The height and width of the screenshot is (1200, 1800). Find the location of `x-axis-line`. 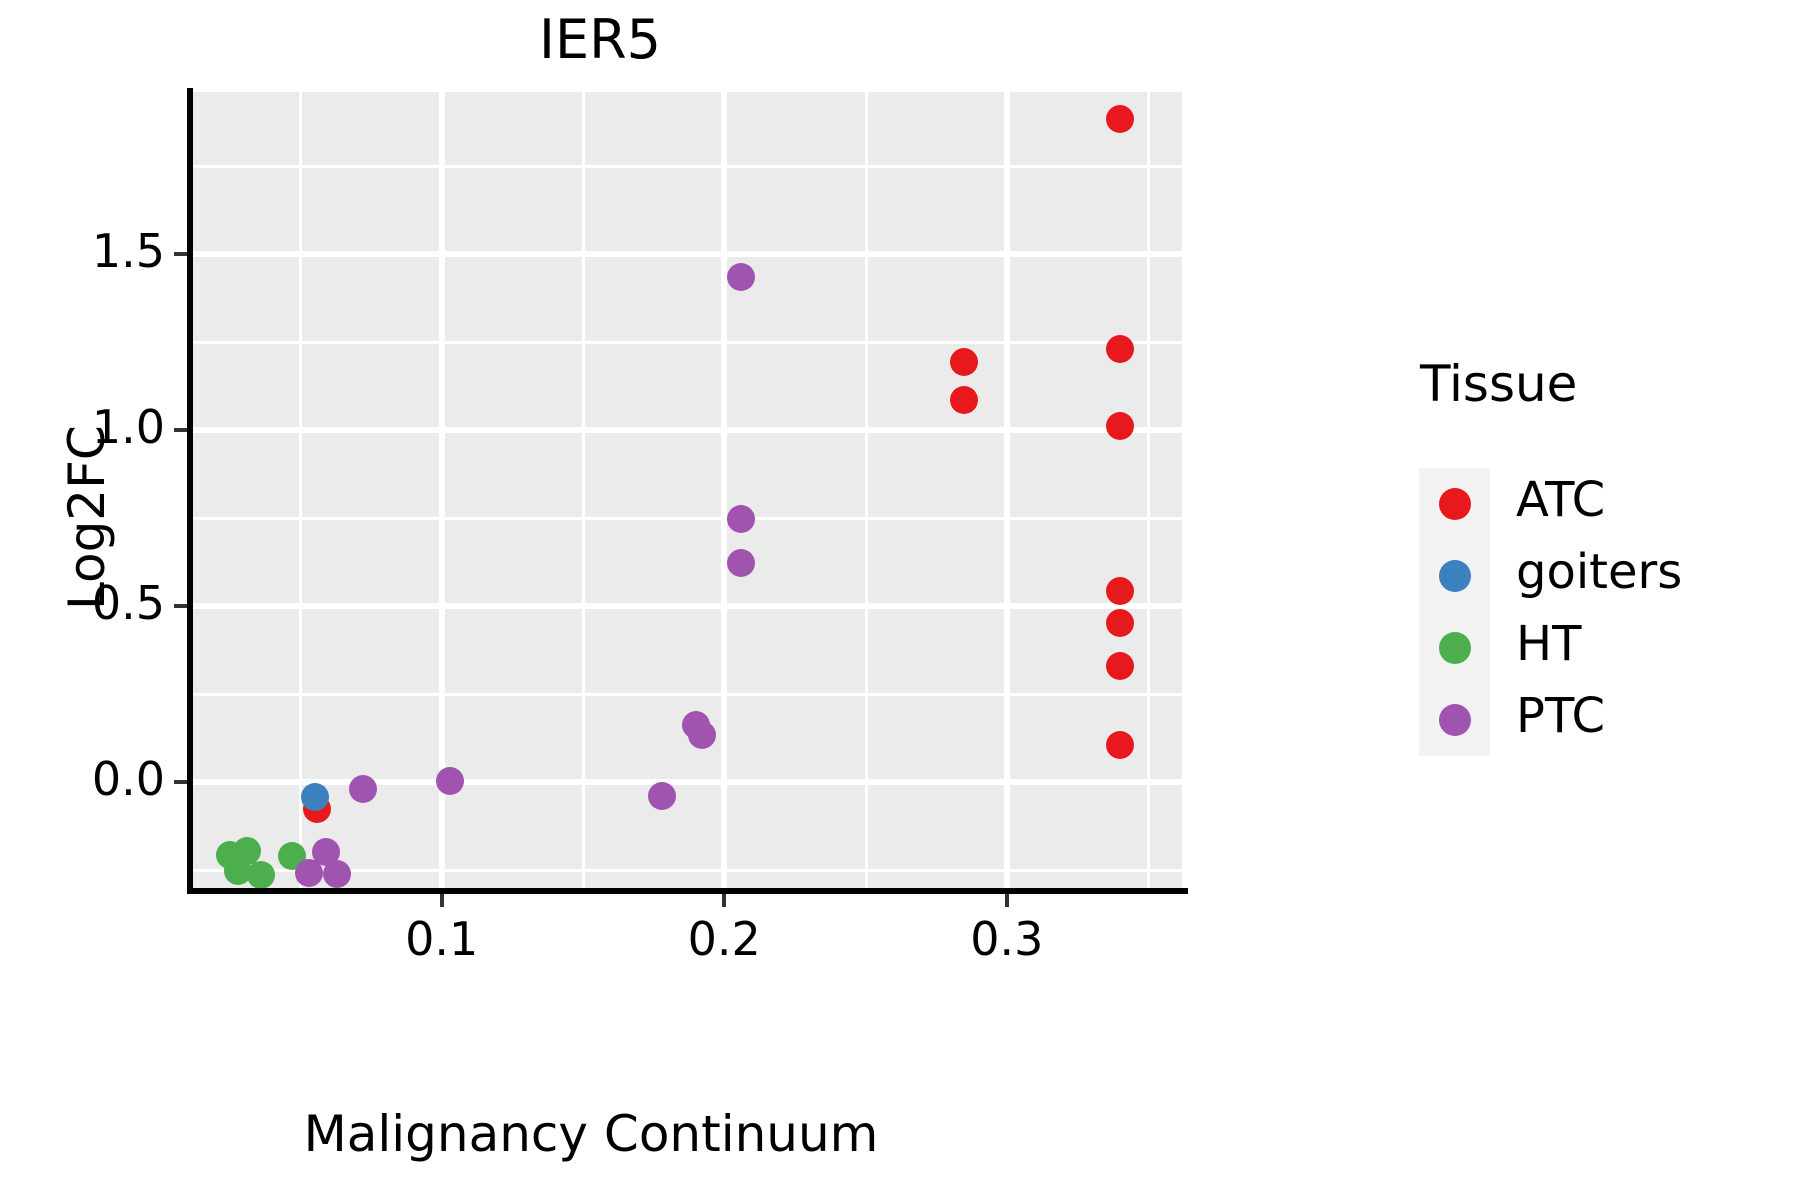

x-axis-line is located at coordinates (687, 891).